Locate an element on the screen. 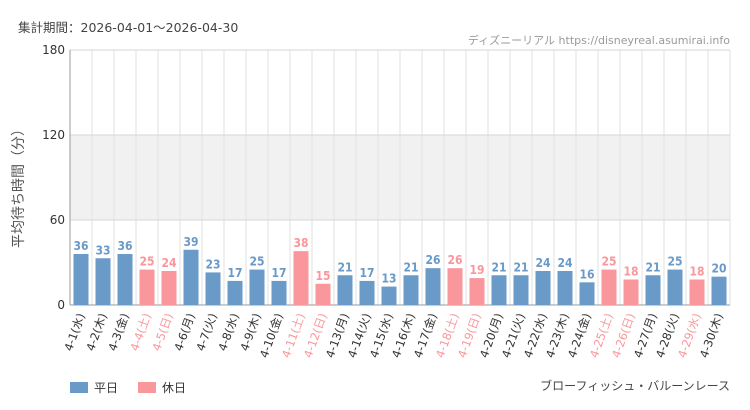 The image size is (750, 410). legend-weekday: 平日 is located at coordinates (94, 387).